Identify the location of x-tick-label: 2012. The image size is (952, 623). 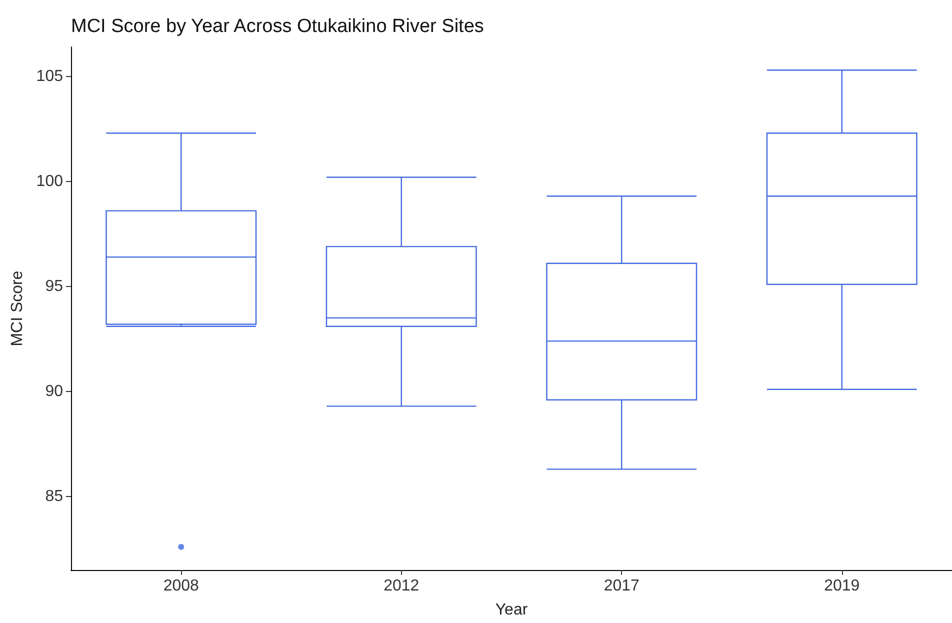
(402, 586).